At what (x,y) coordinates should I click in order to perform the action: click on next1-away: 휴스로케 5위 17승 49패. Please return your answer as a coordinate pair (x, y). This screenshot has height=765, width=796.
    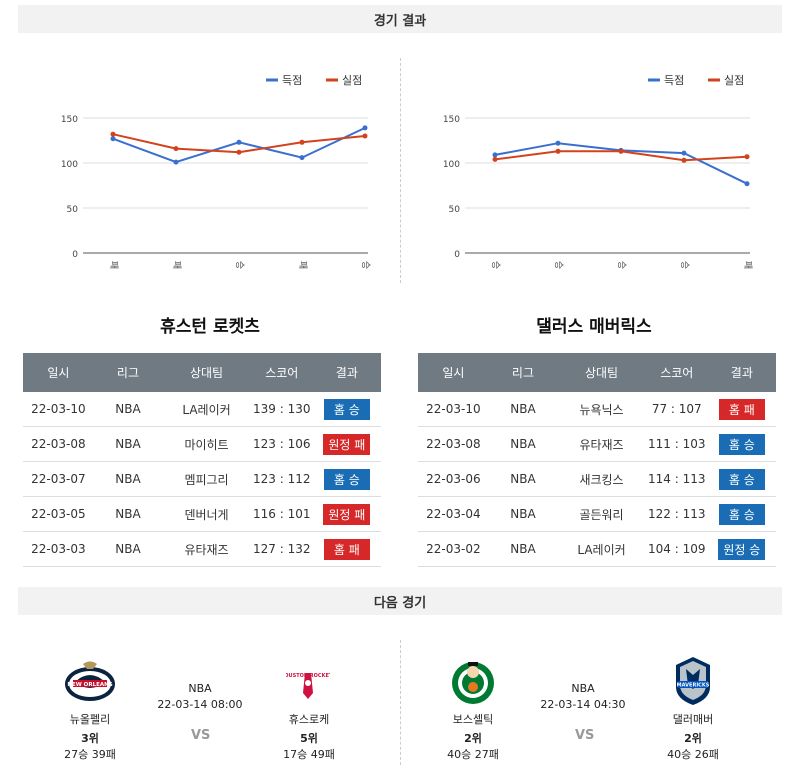
    Looking at the image, I should click on (309, 736).